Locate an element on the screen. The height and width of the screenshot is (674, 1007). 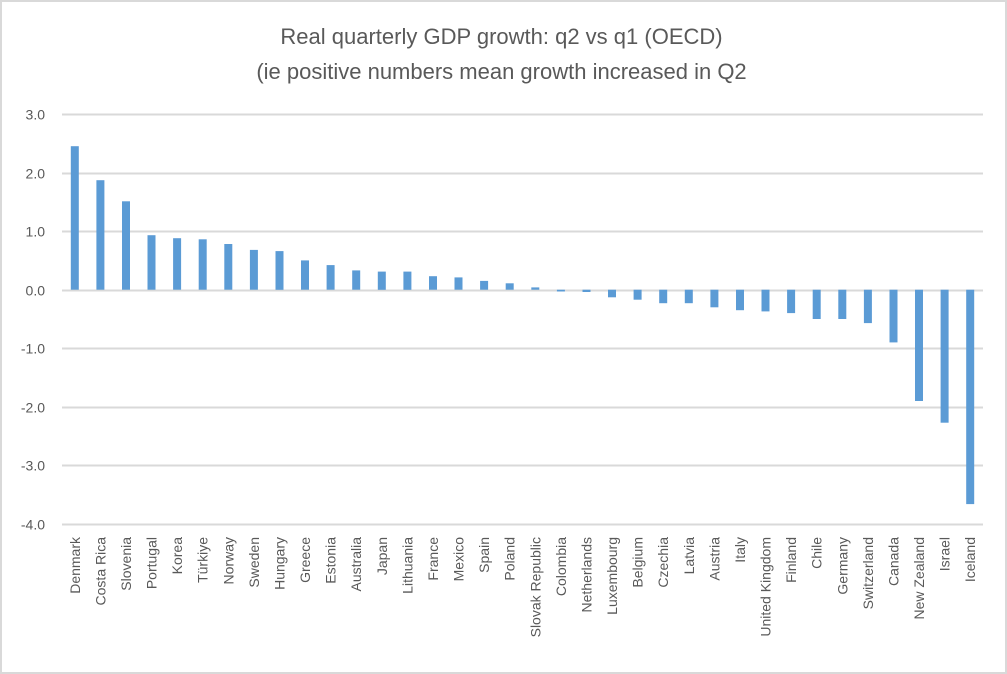
x-category-label: Spain is located at coordinates (484, 555).